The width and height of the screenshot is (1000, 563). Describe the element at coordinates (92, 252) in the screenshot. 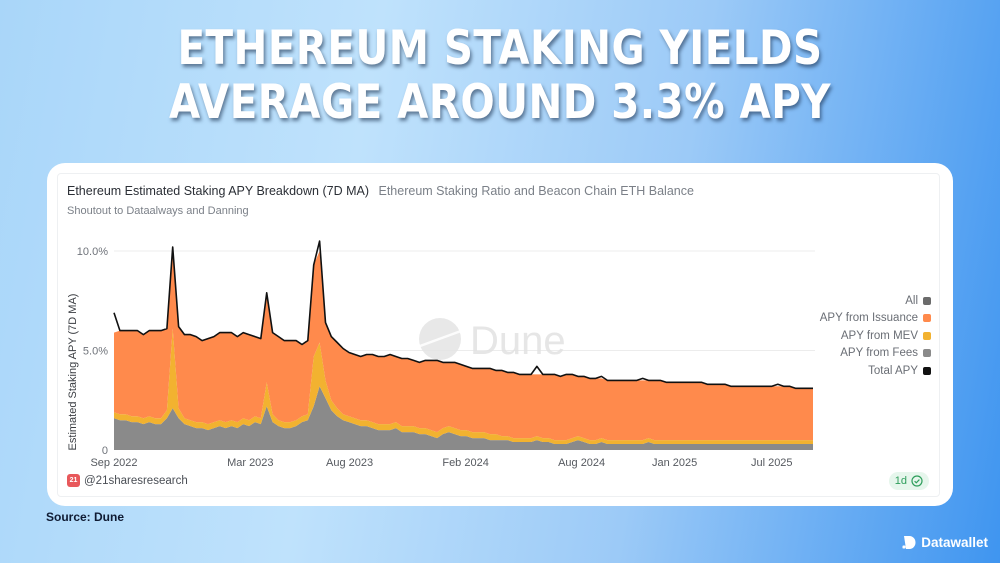

I see `y-tick-label: 10.0%` at that location.